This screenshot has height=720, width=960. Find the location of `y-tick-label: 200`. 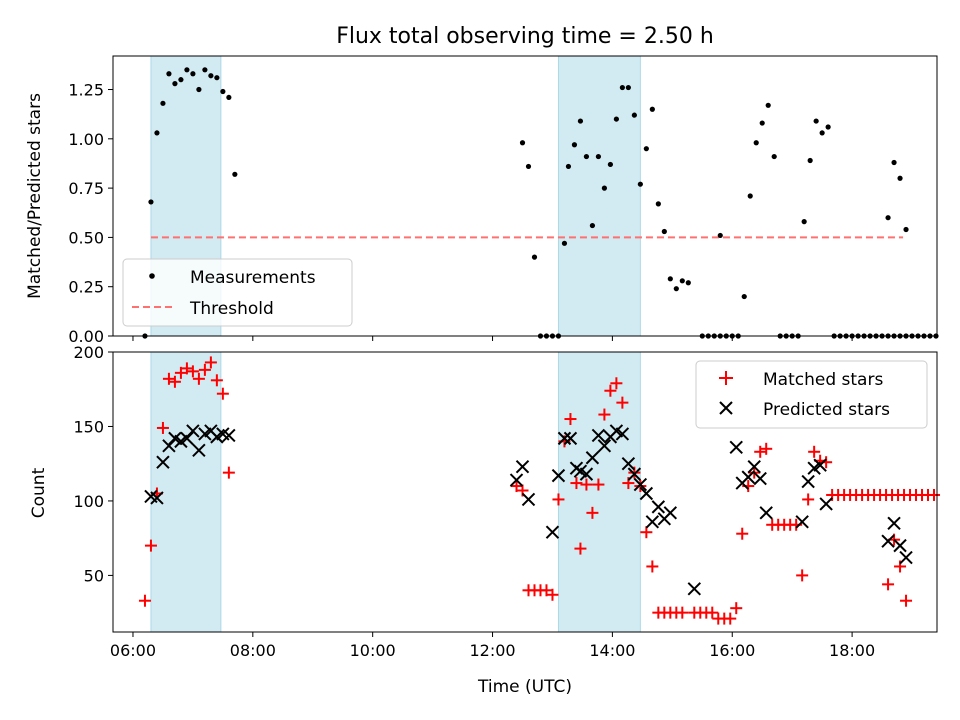

y-tick-label: 200 is located at coordinates (88, 352).